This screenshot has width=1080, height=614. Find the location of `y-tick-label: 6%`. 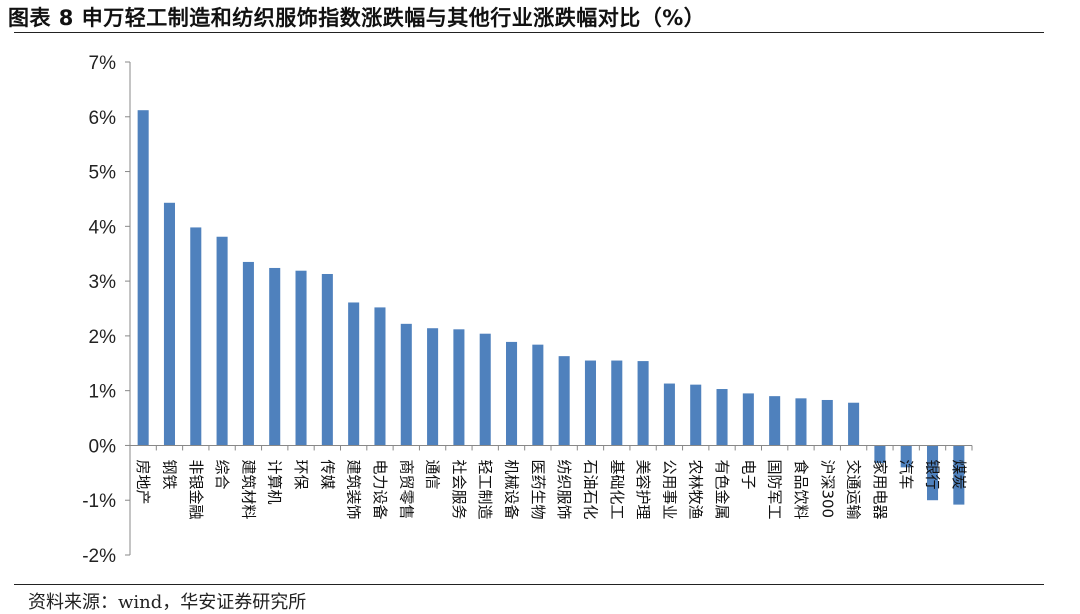

y-tick-label: 6% is located at coordinates (103, 118).